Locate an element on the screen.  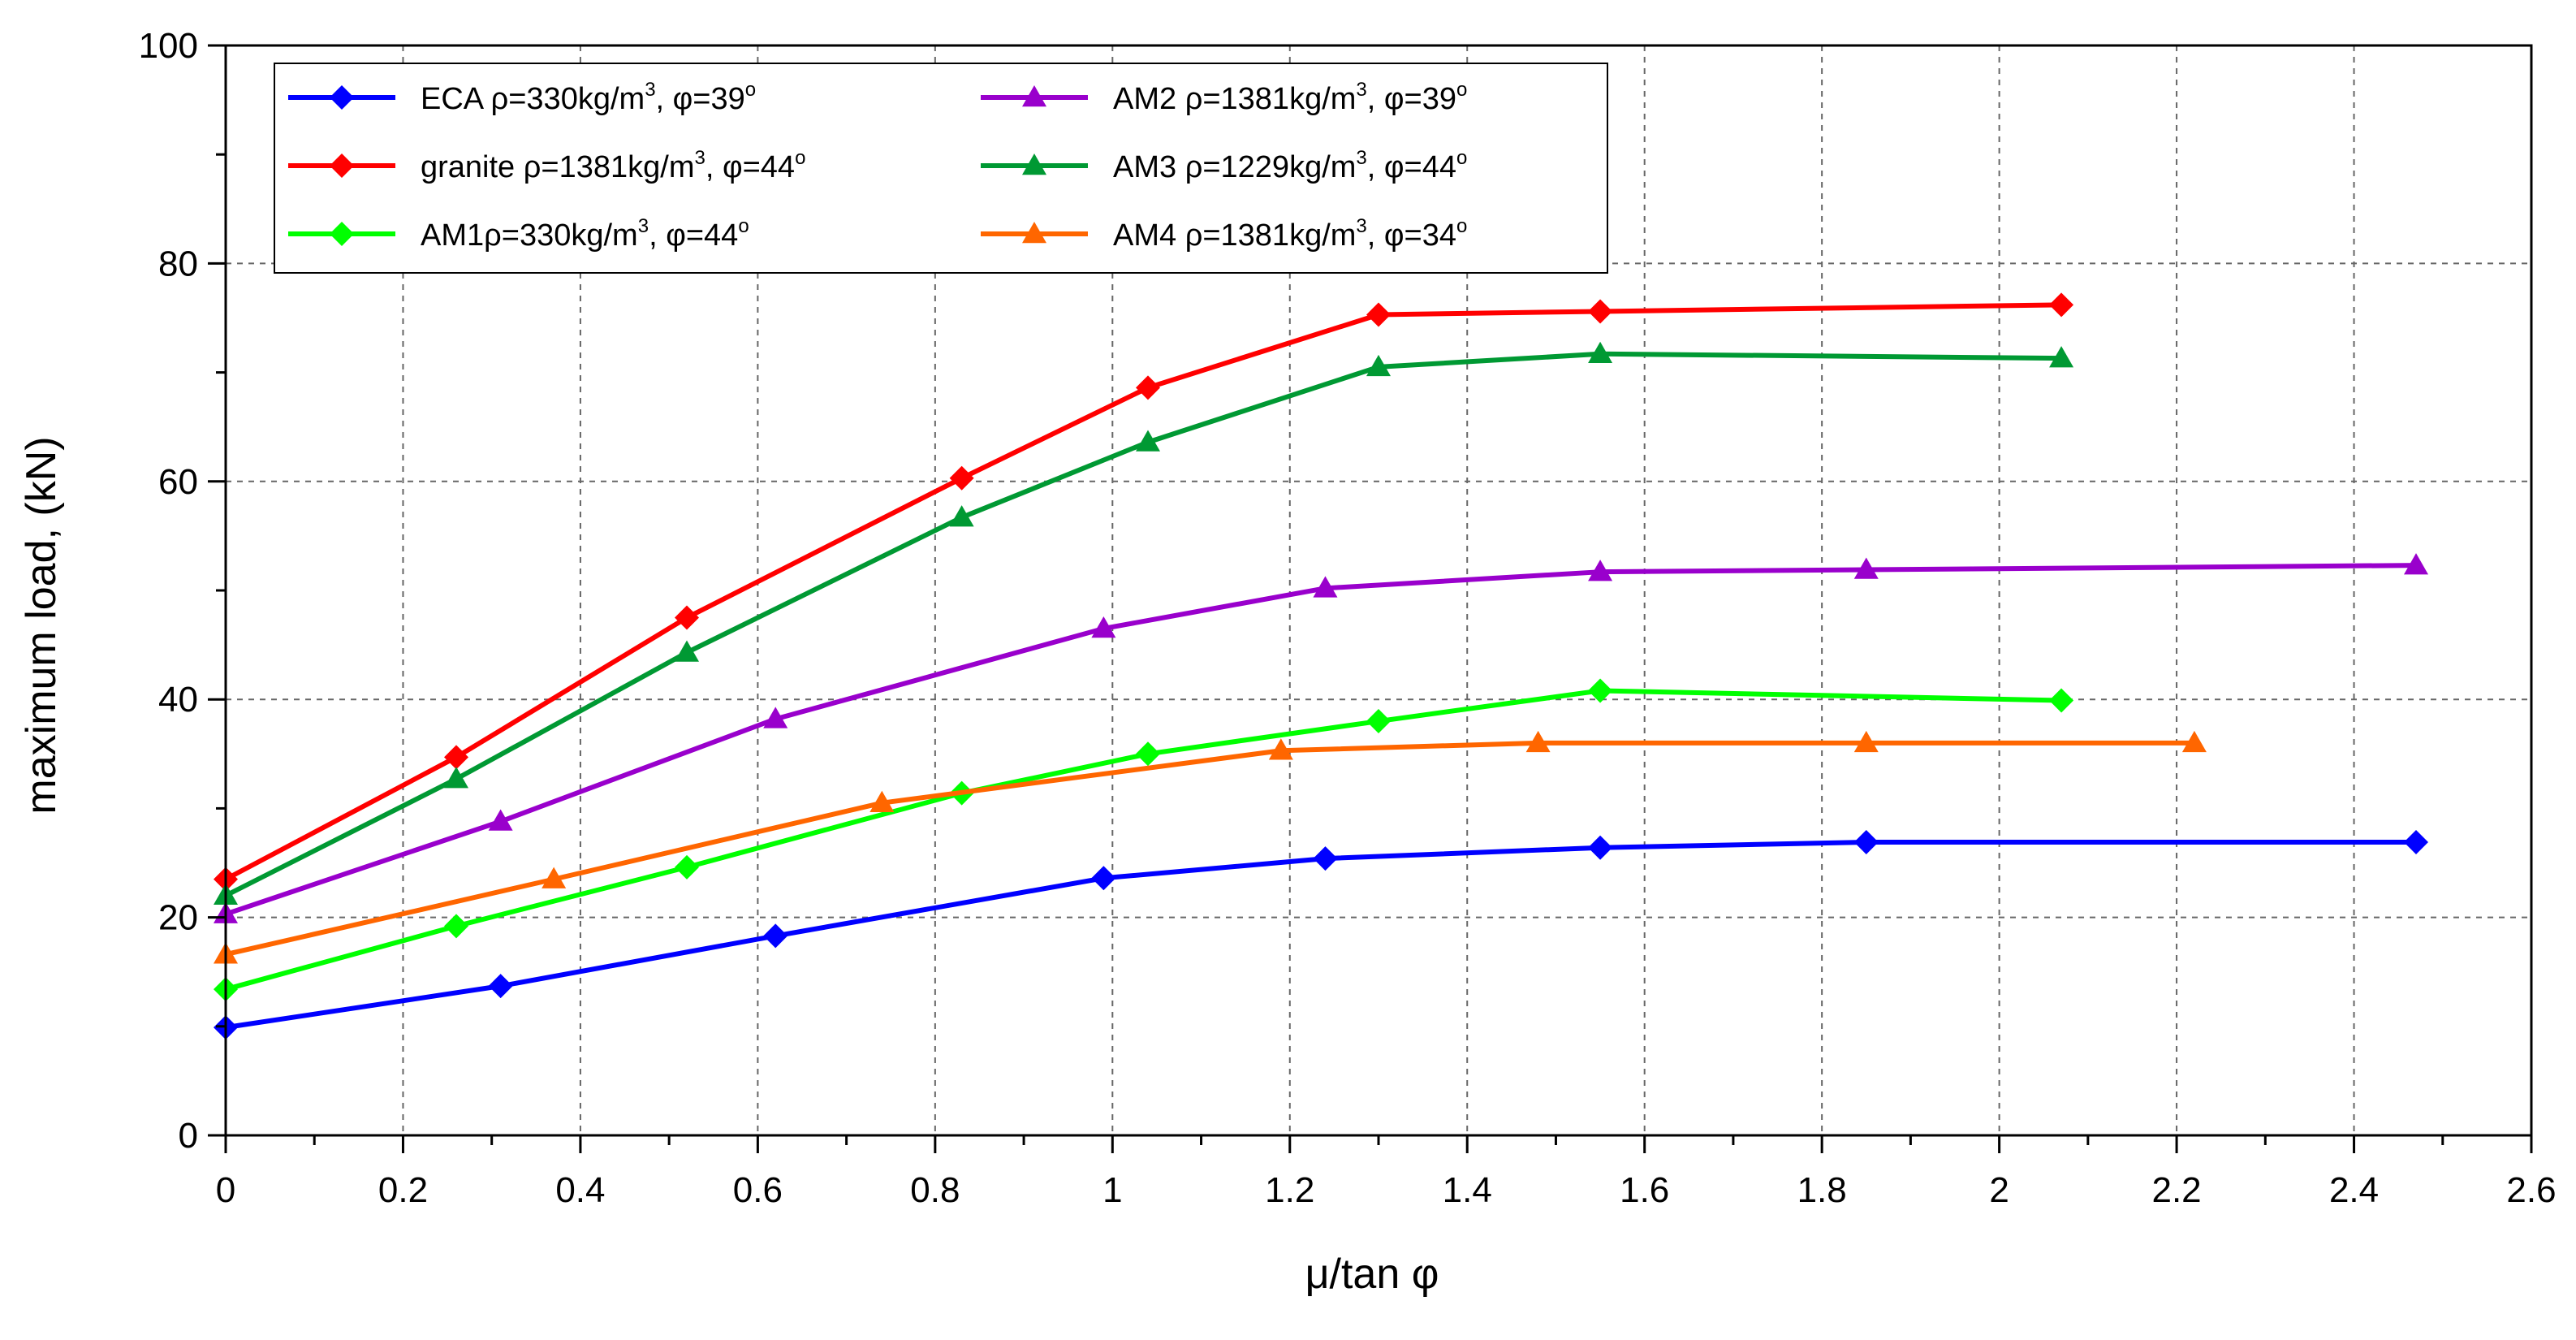
legend-label: granite ρ=1381kg/m3, φ=44o is located at coordinates (613, 165).